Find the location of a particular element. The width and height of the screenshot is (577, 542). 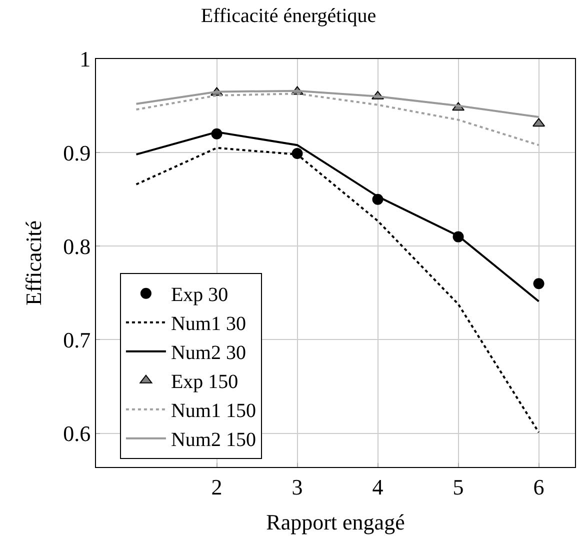

y-tick-label: 0.7 is located at coordinates (77, 339).